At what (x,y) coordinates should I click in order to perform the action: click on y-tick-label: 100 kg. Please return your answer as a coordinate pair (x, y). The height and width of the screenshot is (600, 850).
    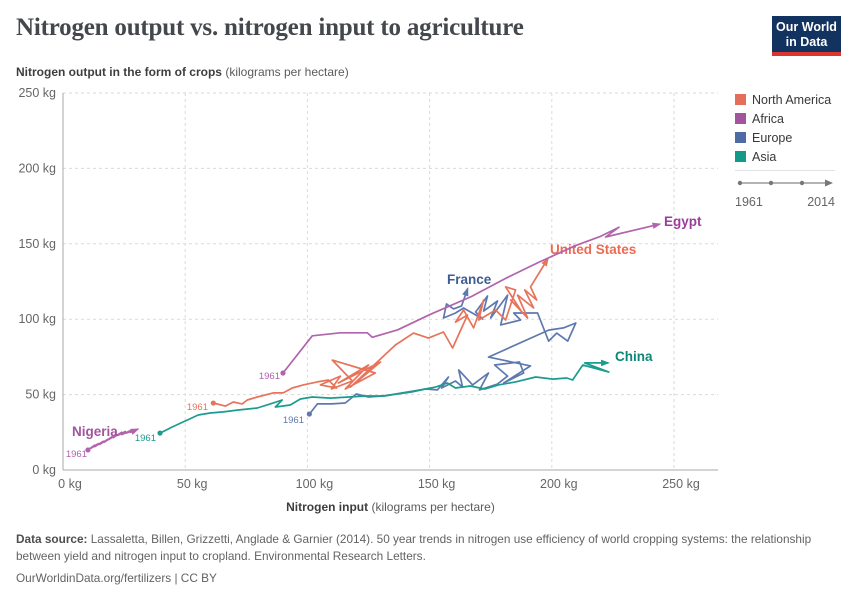
    Looking at the image, I should click on (37, 319).